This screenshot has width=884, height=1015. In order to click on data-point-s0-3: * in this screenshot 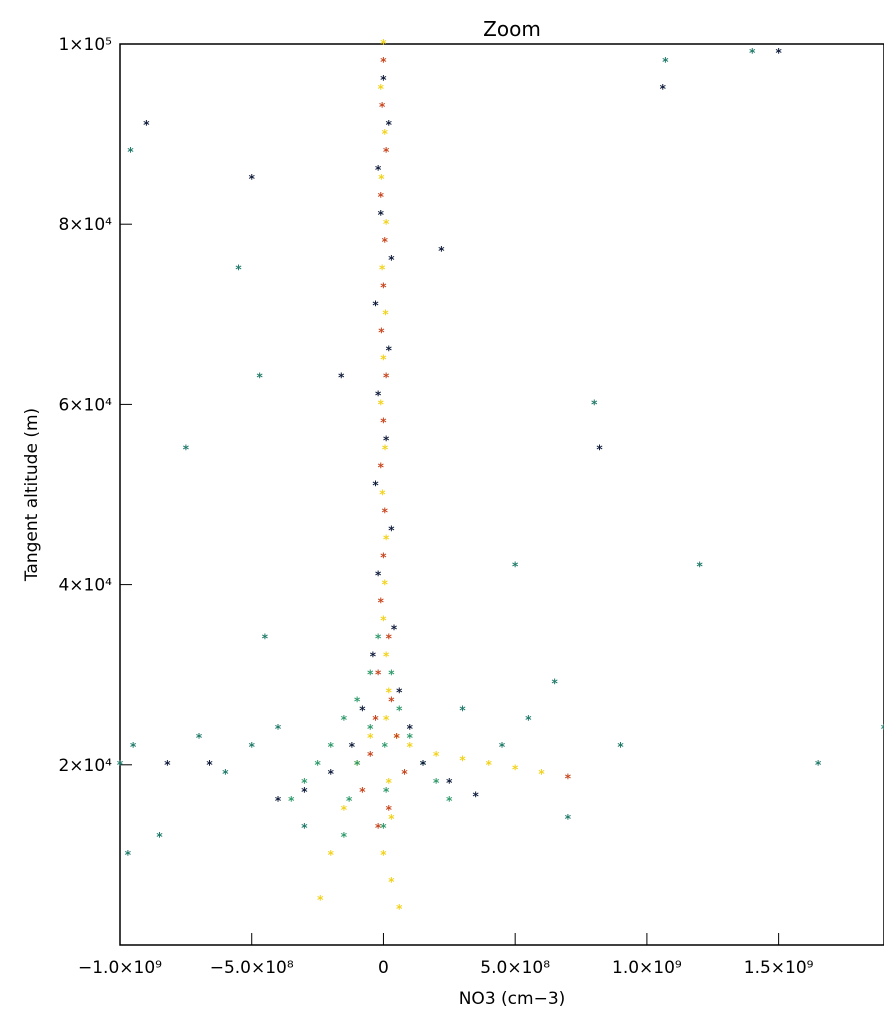, I will do `click(381, 179)`.